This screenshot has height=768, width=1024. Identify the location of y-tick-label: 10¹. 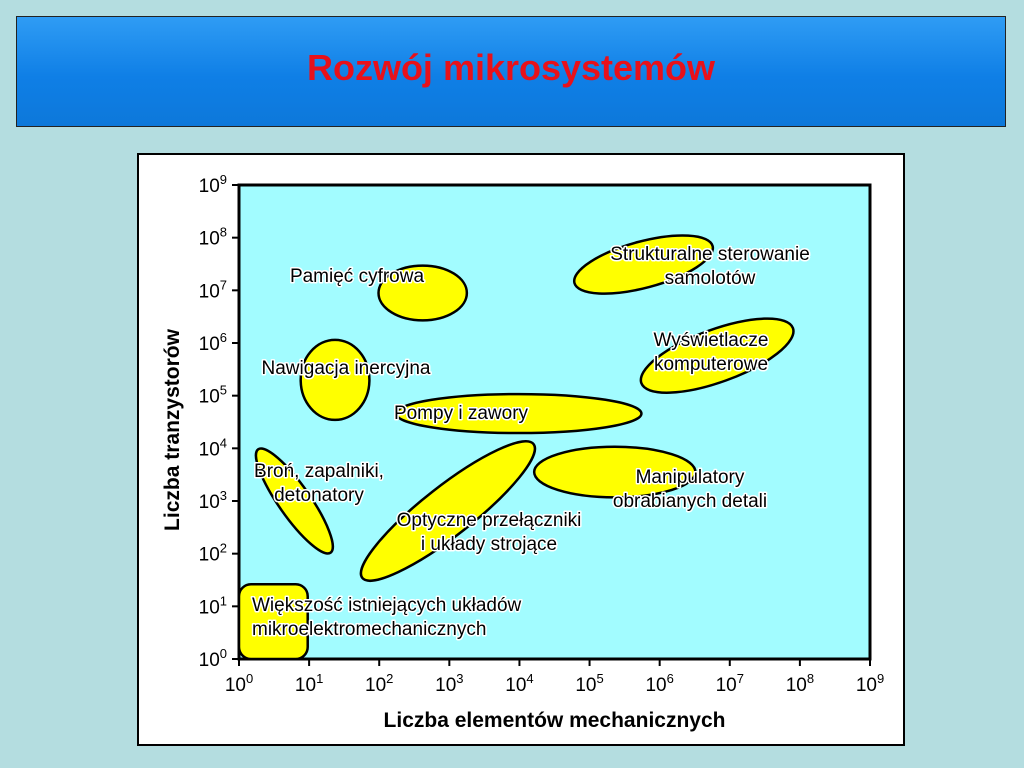
(213, 605).